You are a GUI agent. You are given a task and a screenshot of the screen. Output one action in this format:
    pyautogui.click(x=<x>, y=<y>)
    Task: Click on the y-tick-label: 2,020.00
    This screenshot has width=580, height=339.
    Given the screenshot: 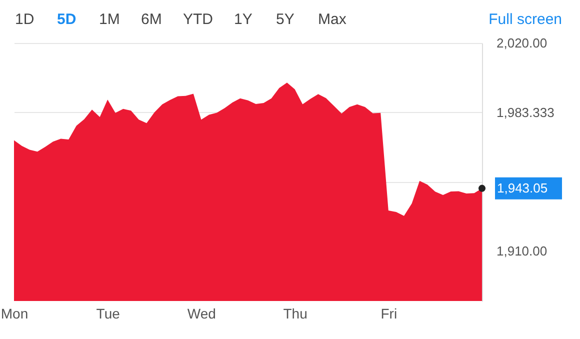 What is the action you would take?
    pyautogui.click(x=522, y=43)
    